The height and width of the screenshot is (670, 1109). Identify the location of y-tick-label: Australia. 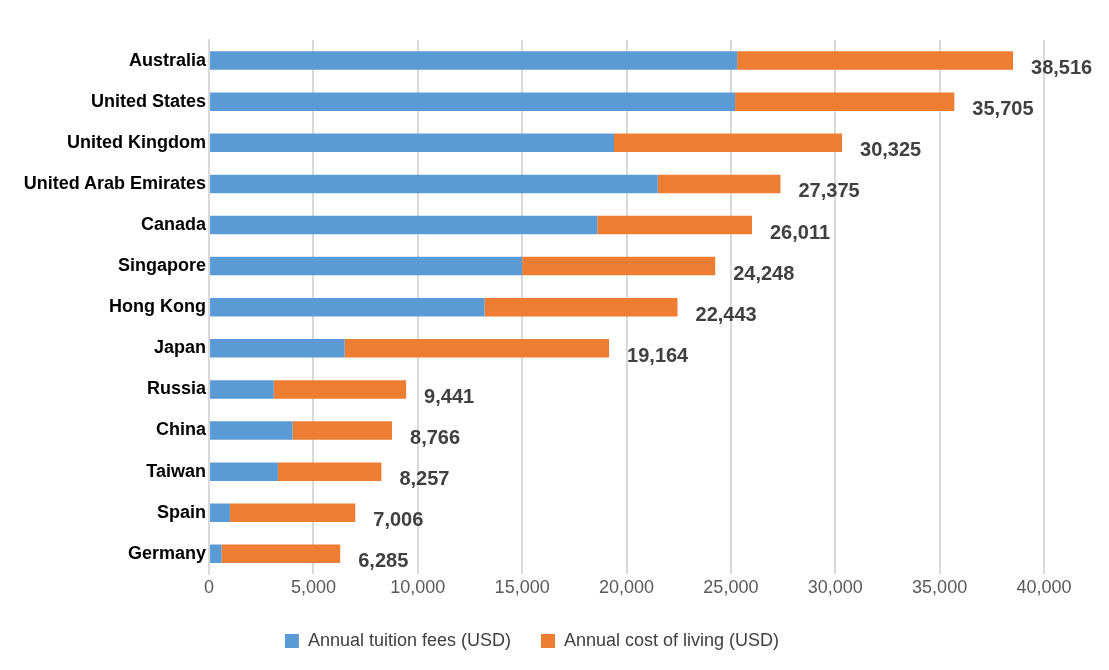
(168, 59).